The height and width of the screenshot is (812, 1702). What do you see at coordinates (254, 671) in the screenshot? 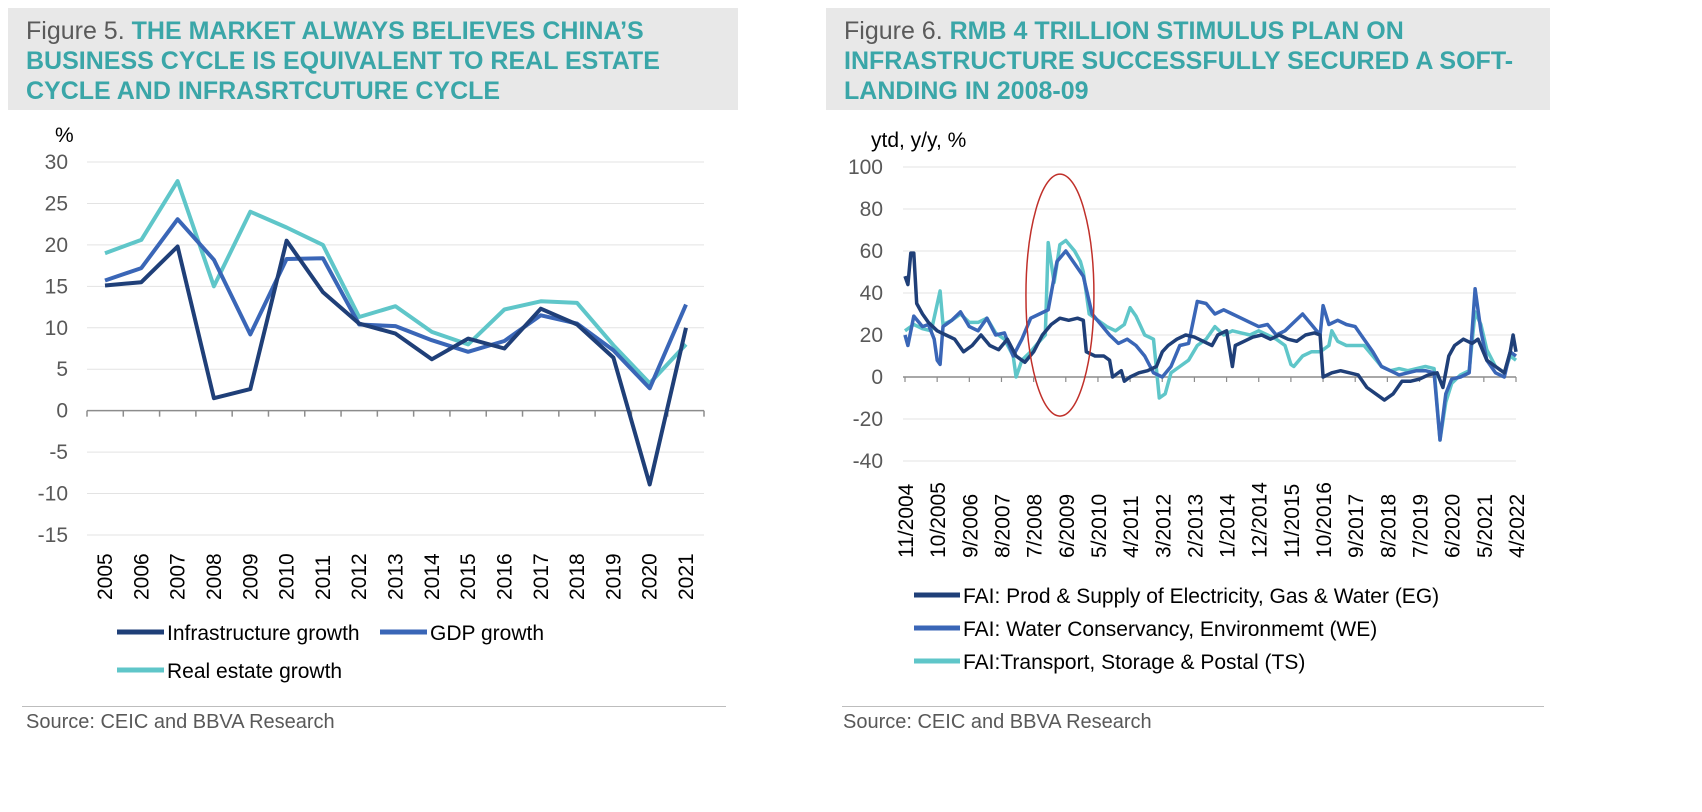
I see `legend-label-real_estate: Real estate growth` at bounding box center [254, 671].